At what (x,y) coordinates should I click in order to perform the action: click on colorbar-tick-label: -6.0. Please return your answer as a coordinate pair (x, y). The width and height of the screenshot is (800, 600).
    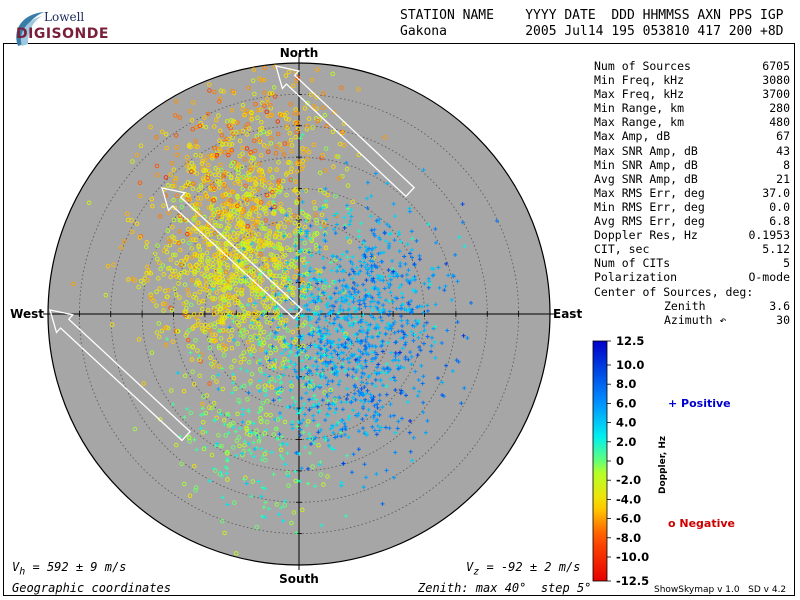
    Looking at the image, I should click on (628, 519).